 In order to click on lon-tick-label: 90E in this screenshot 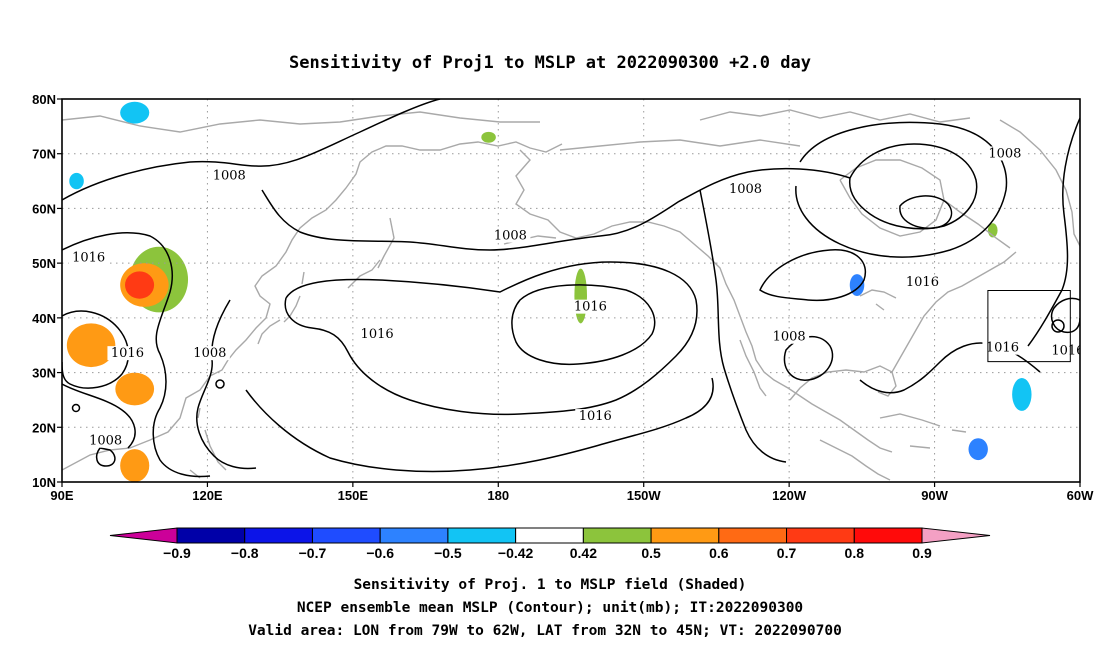, I will do `click(61, 495)`.